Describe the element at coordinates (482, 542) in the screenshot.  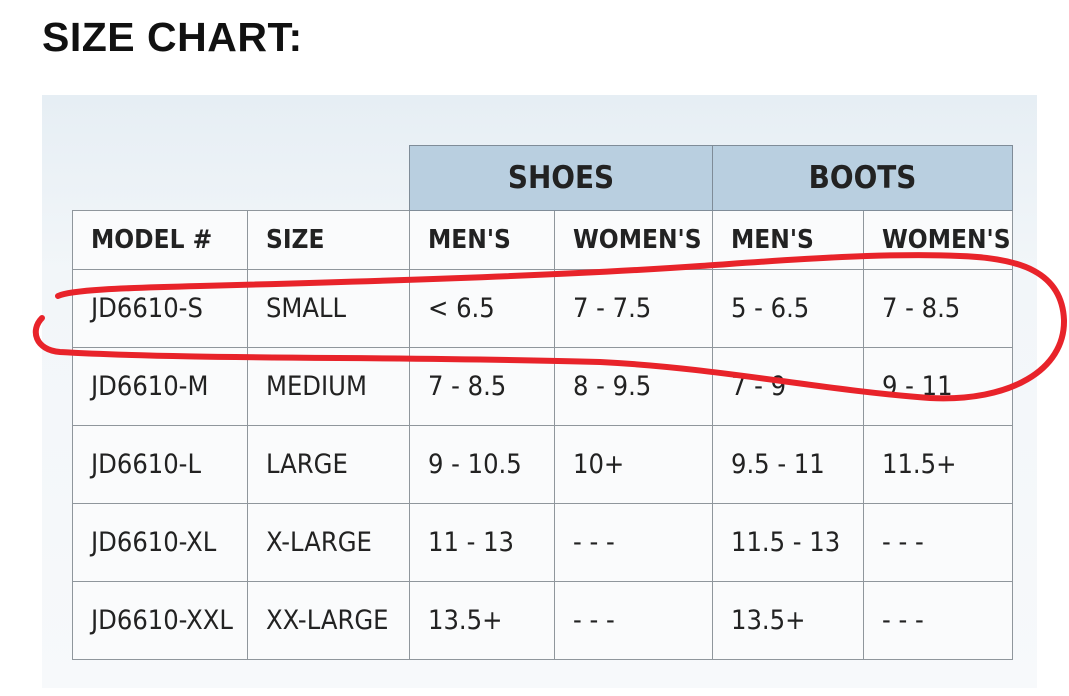
I see `cell-shoes-mens: 11 - 13` at that location.